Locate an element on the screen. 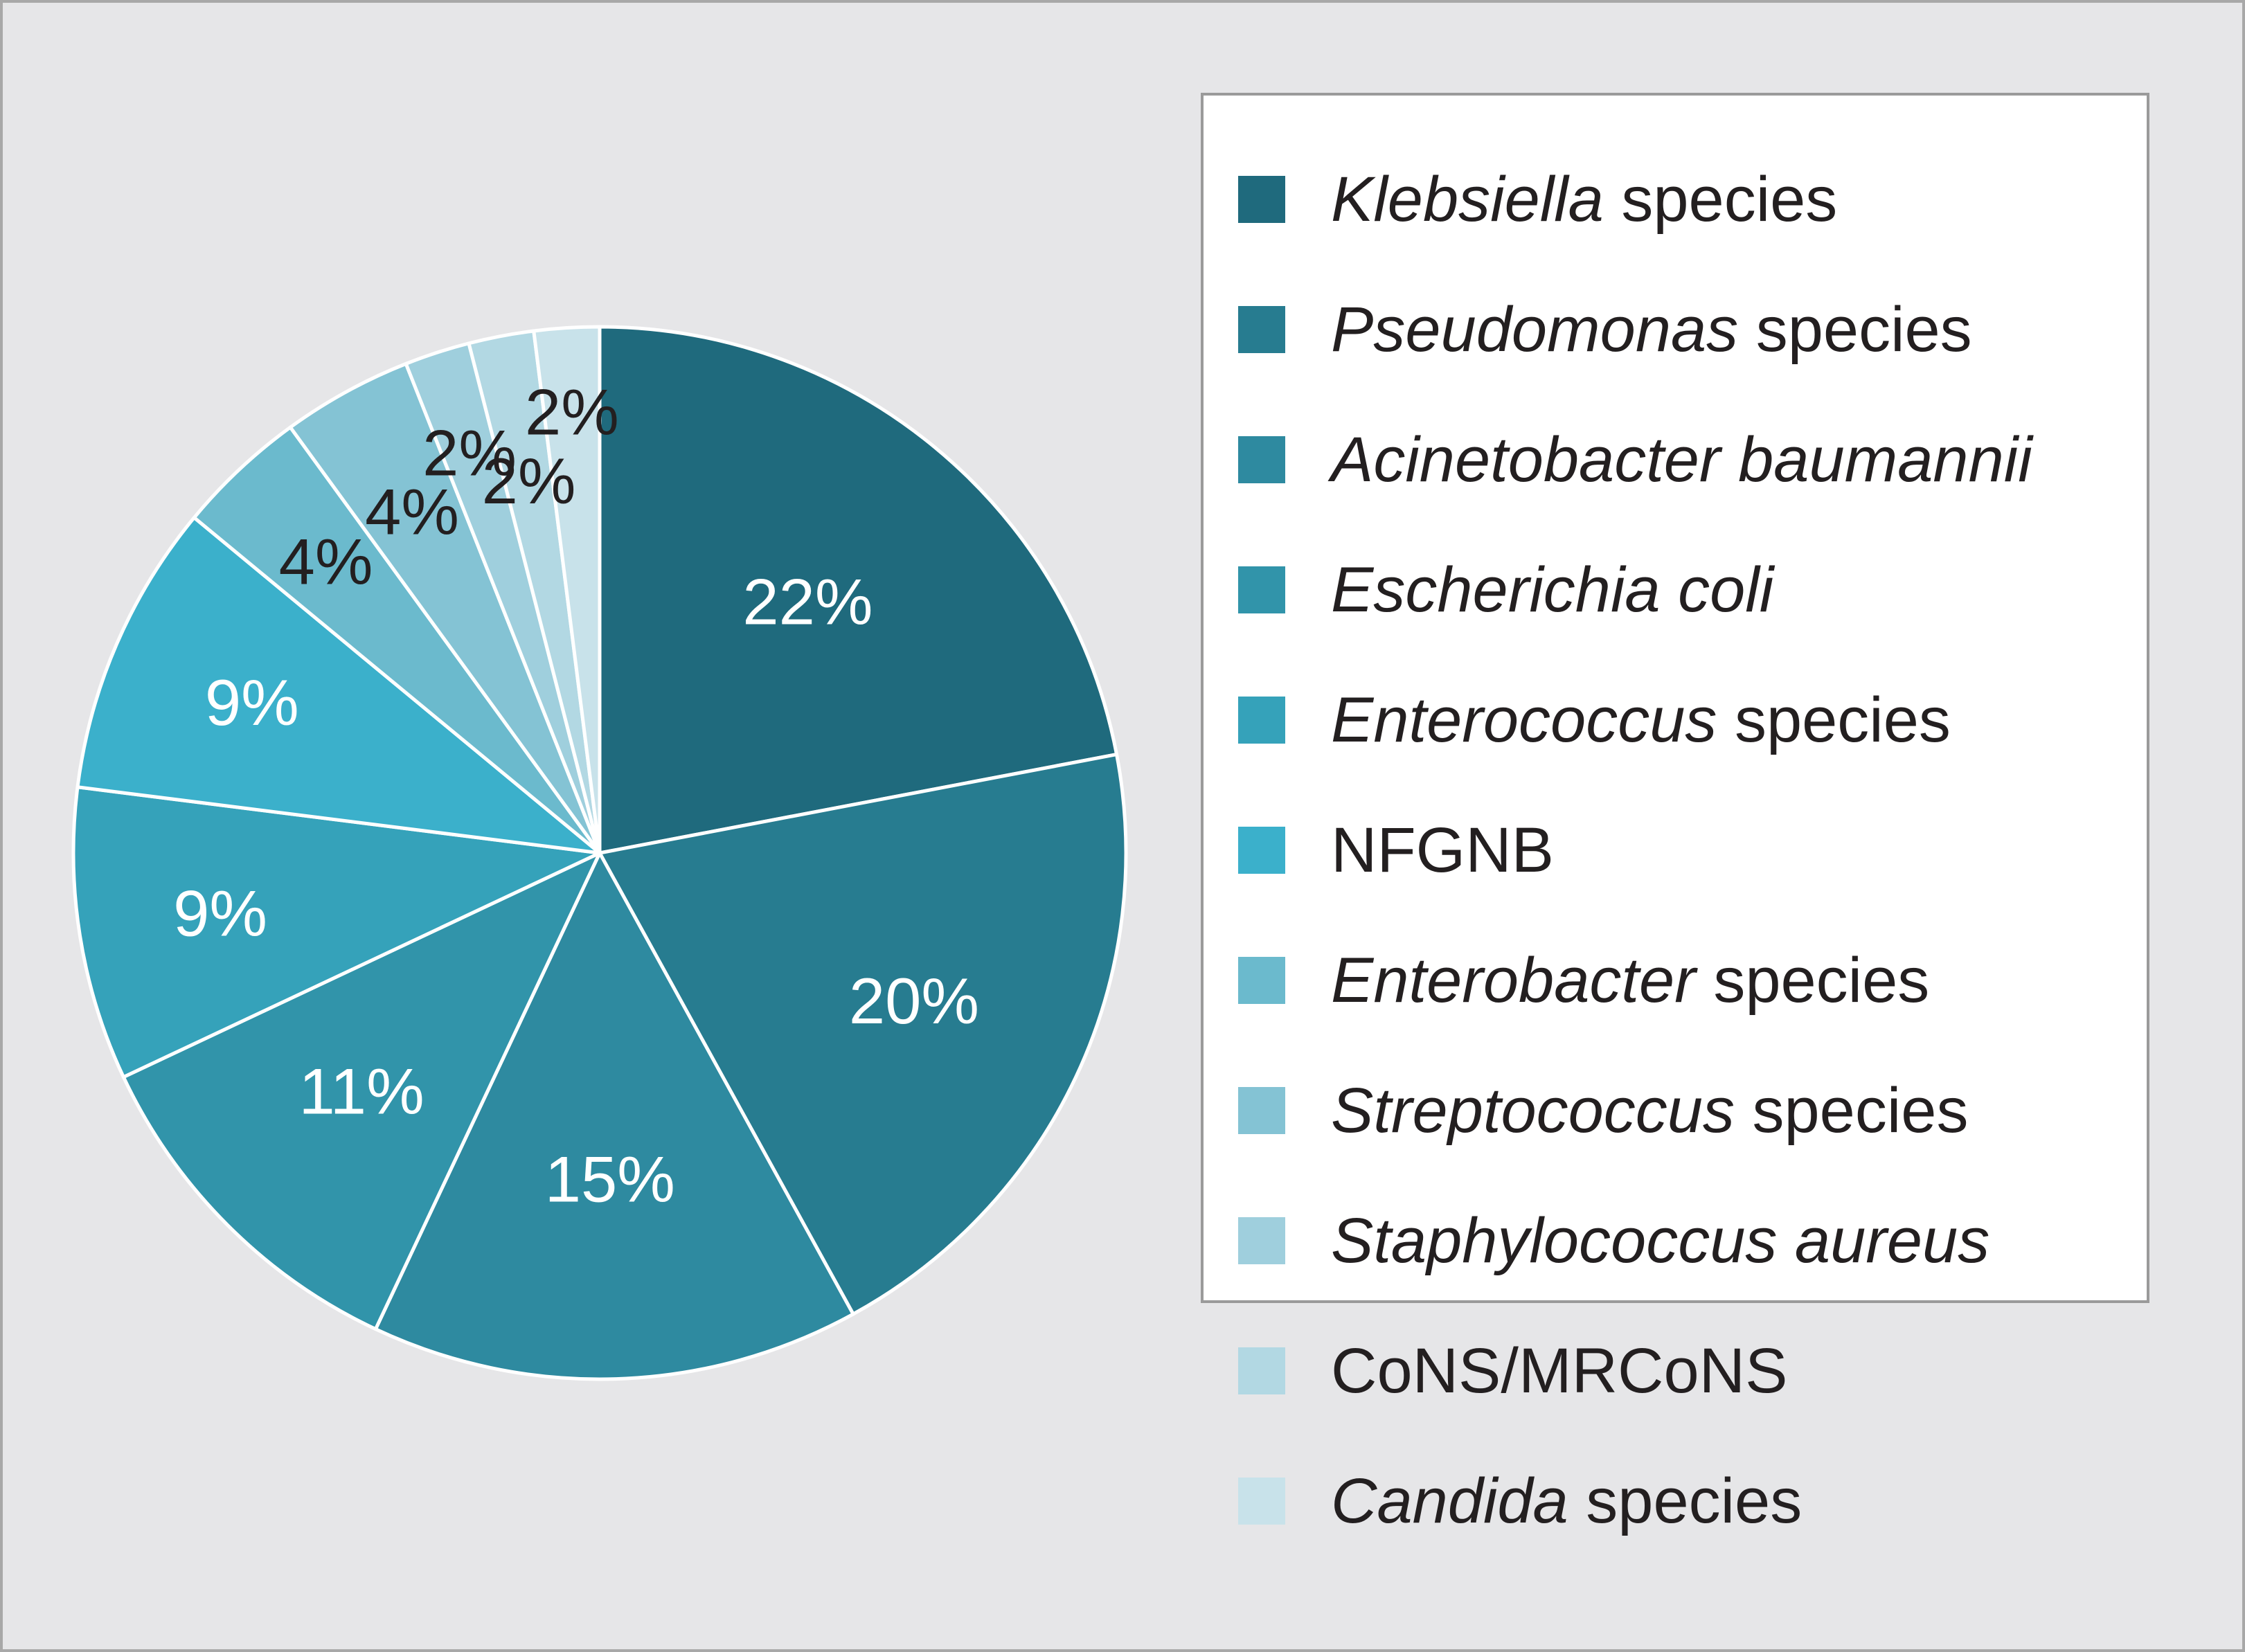 Image resolution: width=2245 pixels, height=1652 pixels. legend-label-italic: Escherichia coli is located at coordinates (1552, 590).